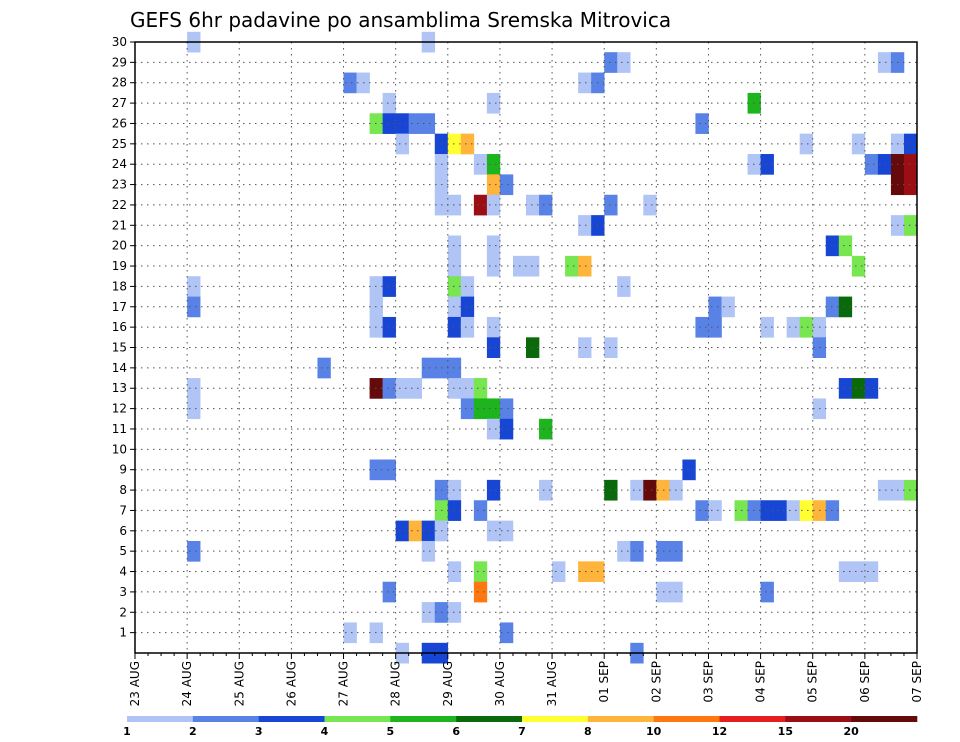  What do you see at coordinates (119, 144) in the screenshot?
I see `y-tick-label: 25` at bounding box center [119, 144].